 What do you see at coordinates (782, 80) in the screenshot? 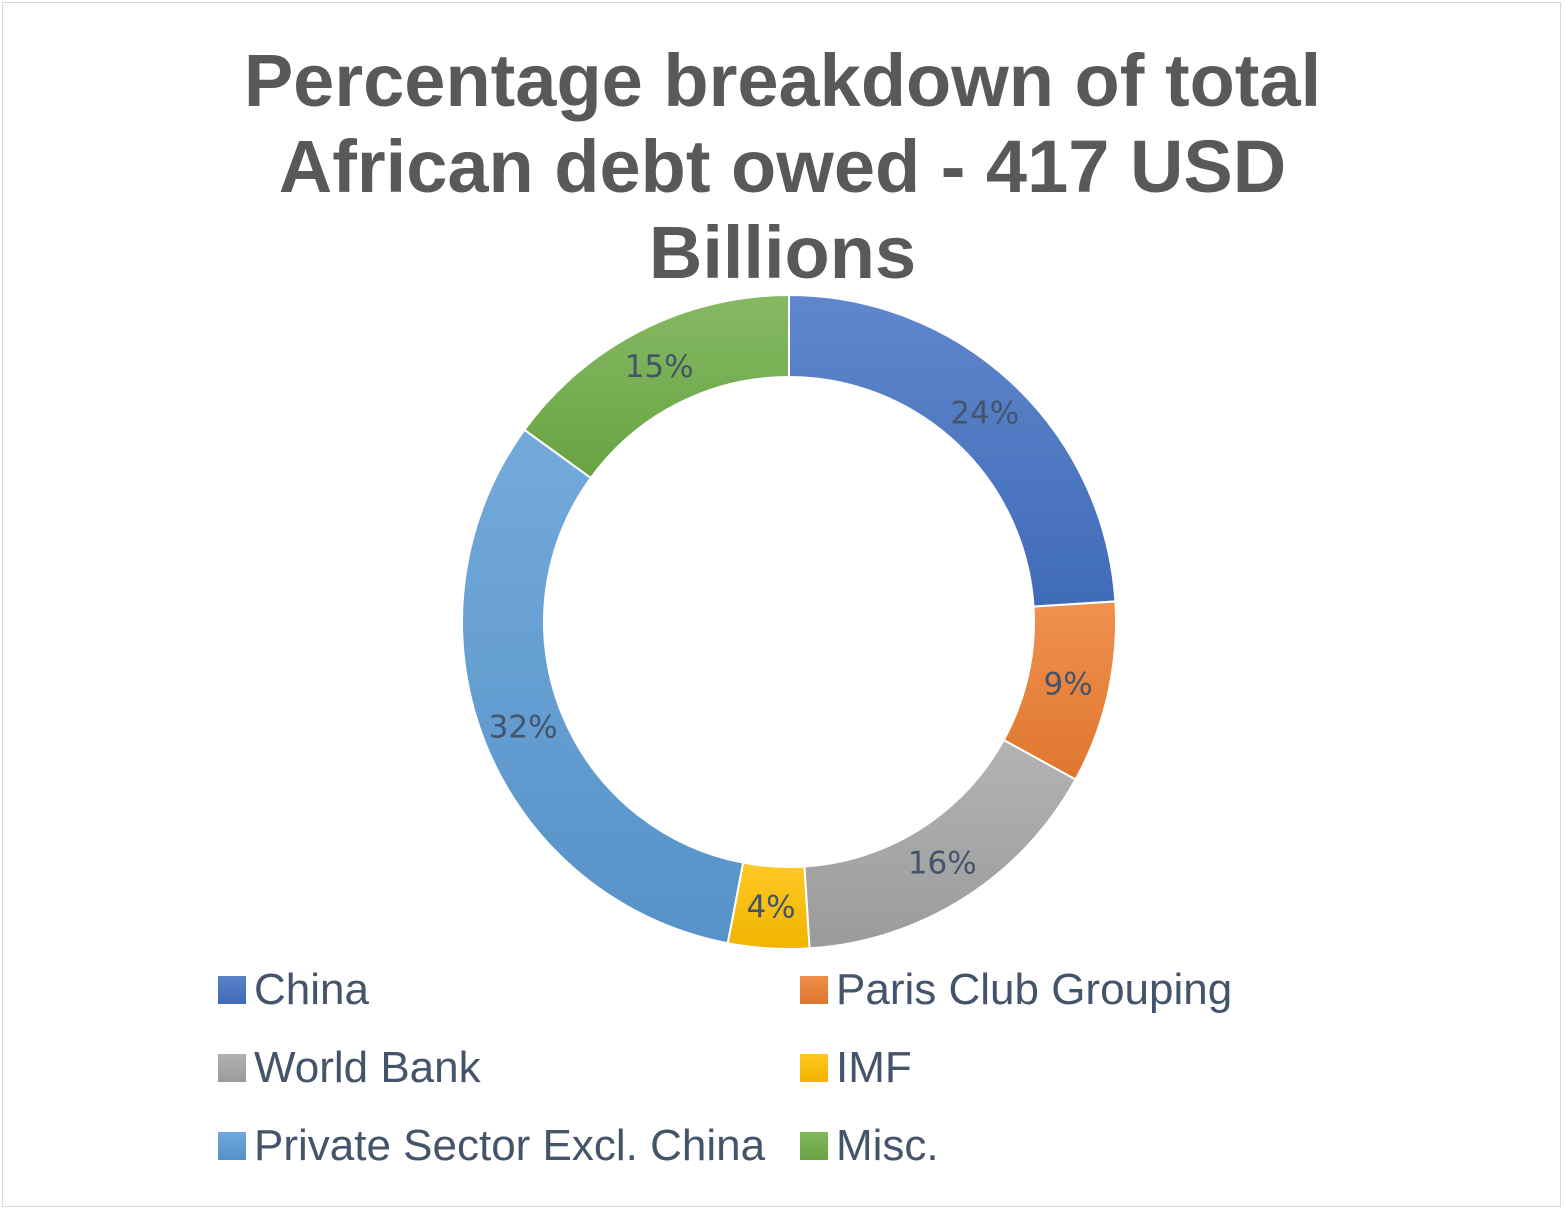
I see `chart-title-line-1: Percentage breakdown of total` at bounding box center [782, 80].